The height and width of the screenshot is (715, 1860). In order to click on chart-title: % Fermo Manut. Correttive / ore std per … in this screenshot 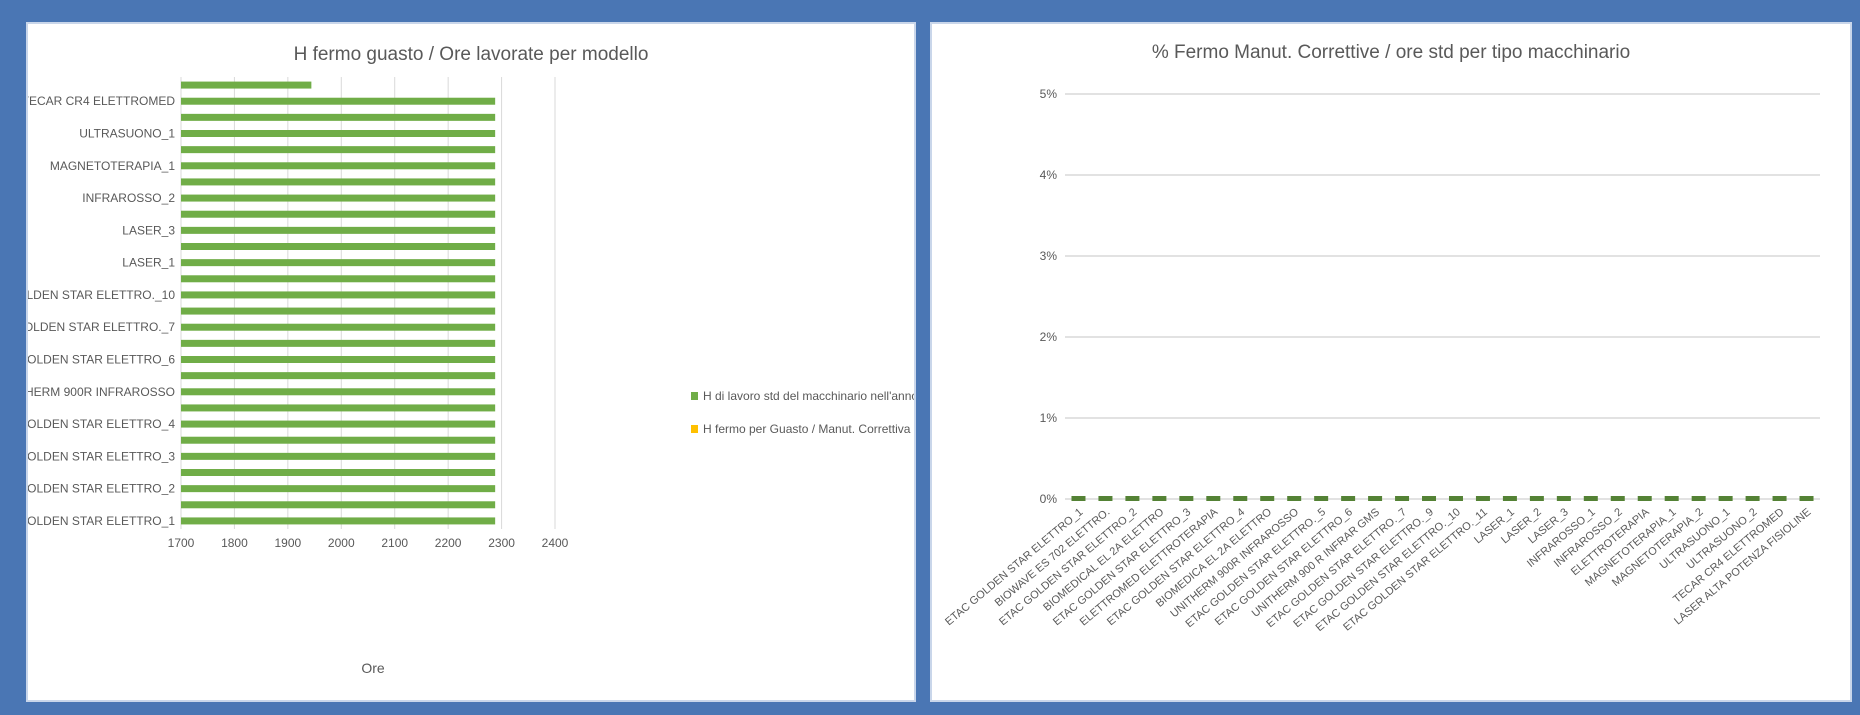, I will do `click(1391, 52)`.